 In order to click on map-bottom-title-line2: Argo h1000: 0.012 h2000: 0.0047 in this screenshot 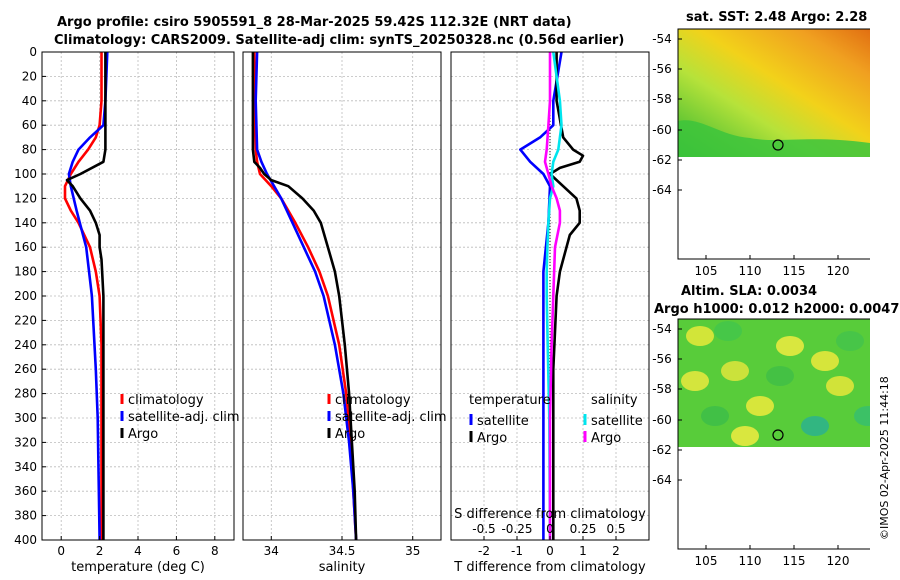, I will do `click(777, 309)`.